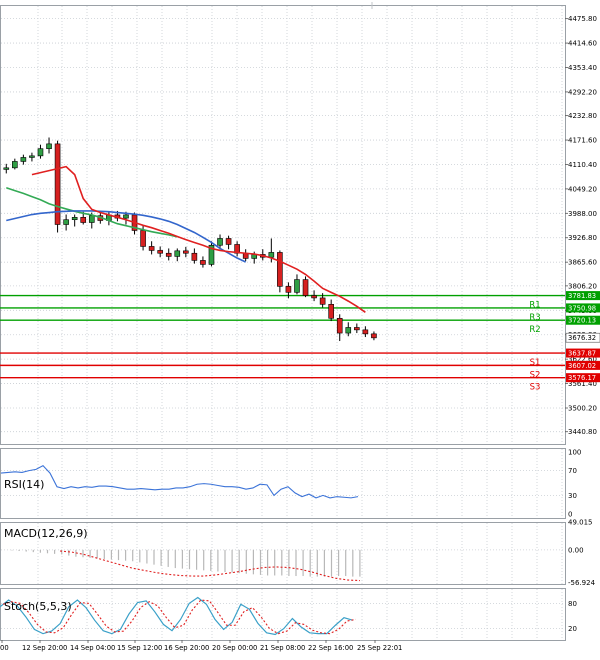 The image size is (600, 660). I want to click on price-axis-label: 3865.60, so click(582, 263).